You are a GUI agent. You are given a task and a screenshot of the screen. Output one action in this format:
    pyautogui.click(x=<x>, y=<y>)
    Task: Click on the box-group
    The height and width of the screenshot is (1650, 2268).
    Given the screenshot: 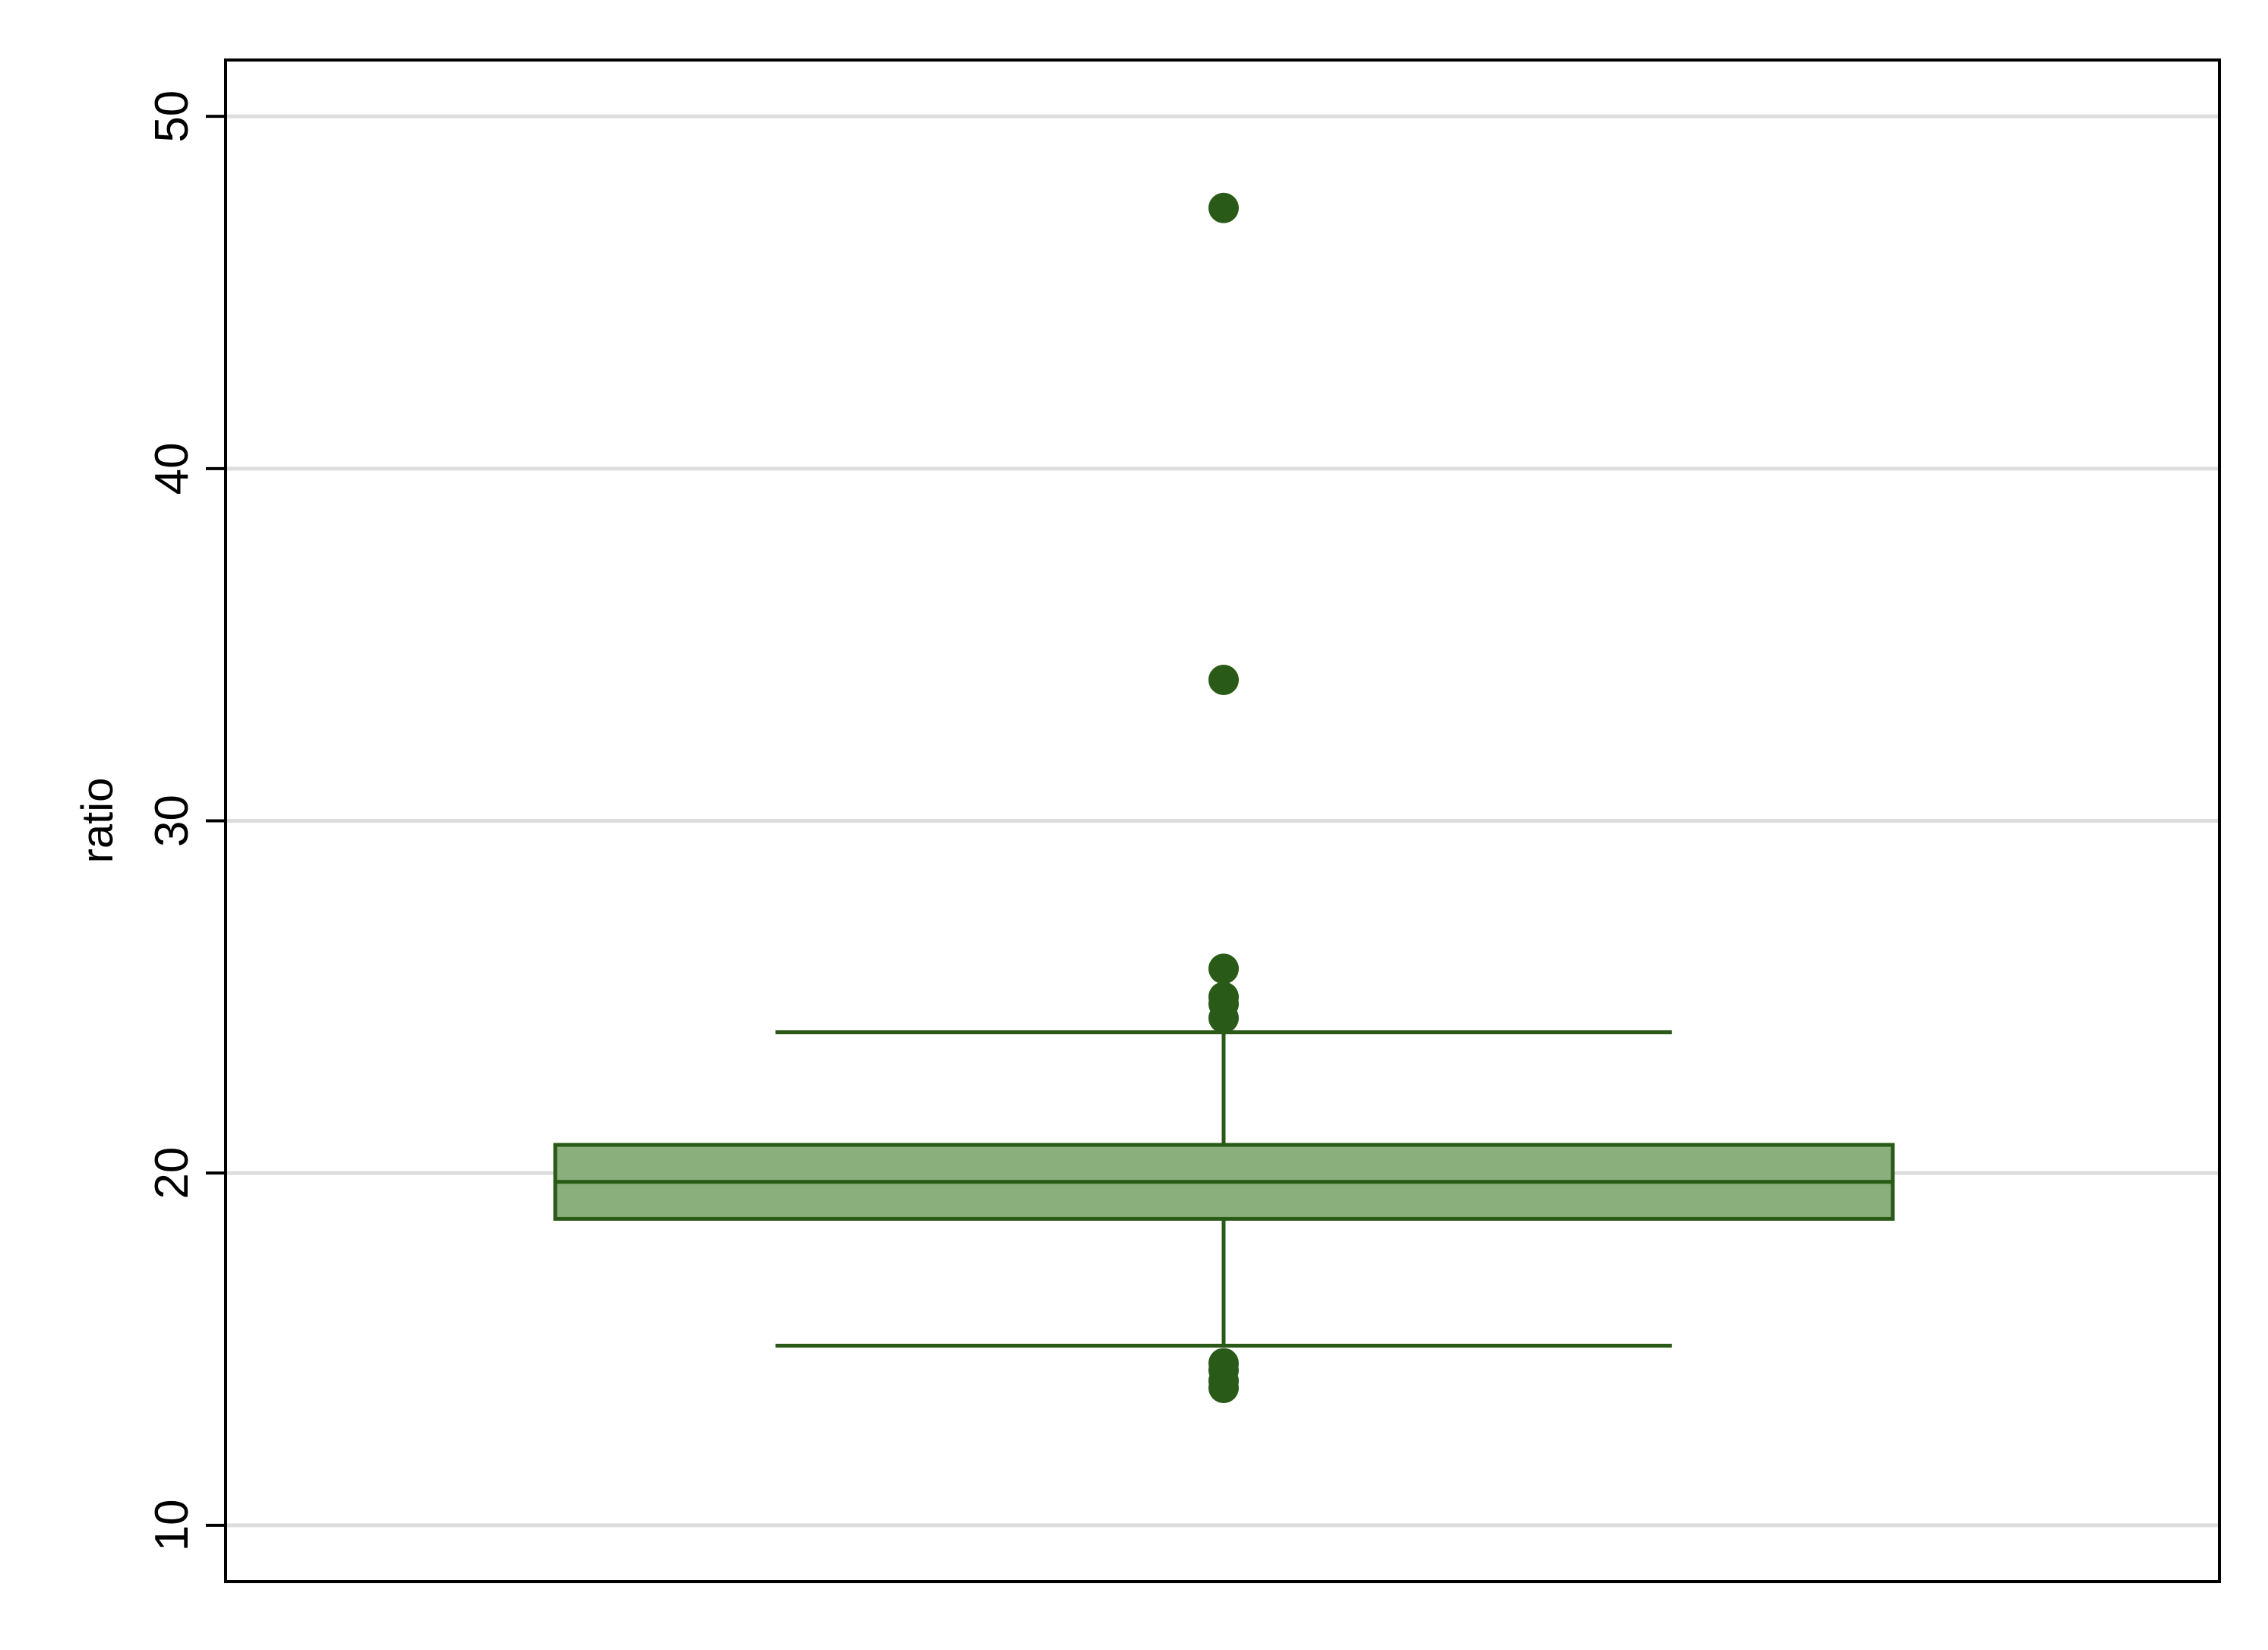 What is the action you would take?
    pyautogui.click(x=1224, y=1189)
    